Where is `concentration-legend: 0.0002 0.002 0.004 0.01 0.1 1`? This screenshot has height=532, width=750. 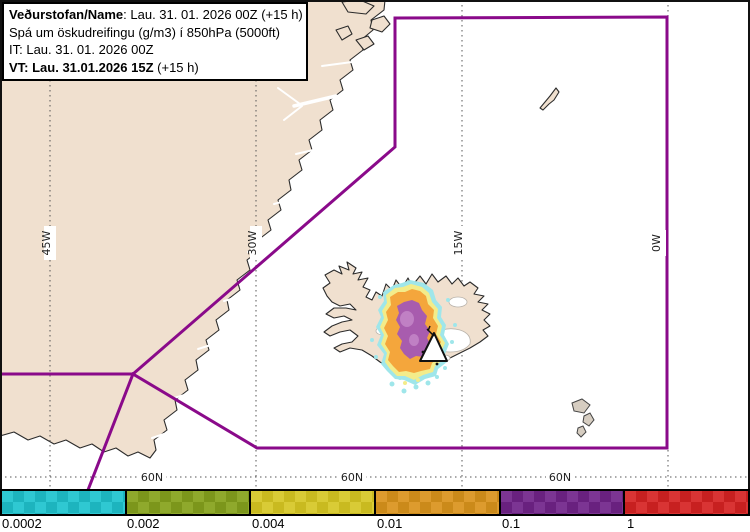 concentration-legend: 0.0002 0.002 0.004 0.01 0.1 1 is located at coordinates (375, 510).